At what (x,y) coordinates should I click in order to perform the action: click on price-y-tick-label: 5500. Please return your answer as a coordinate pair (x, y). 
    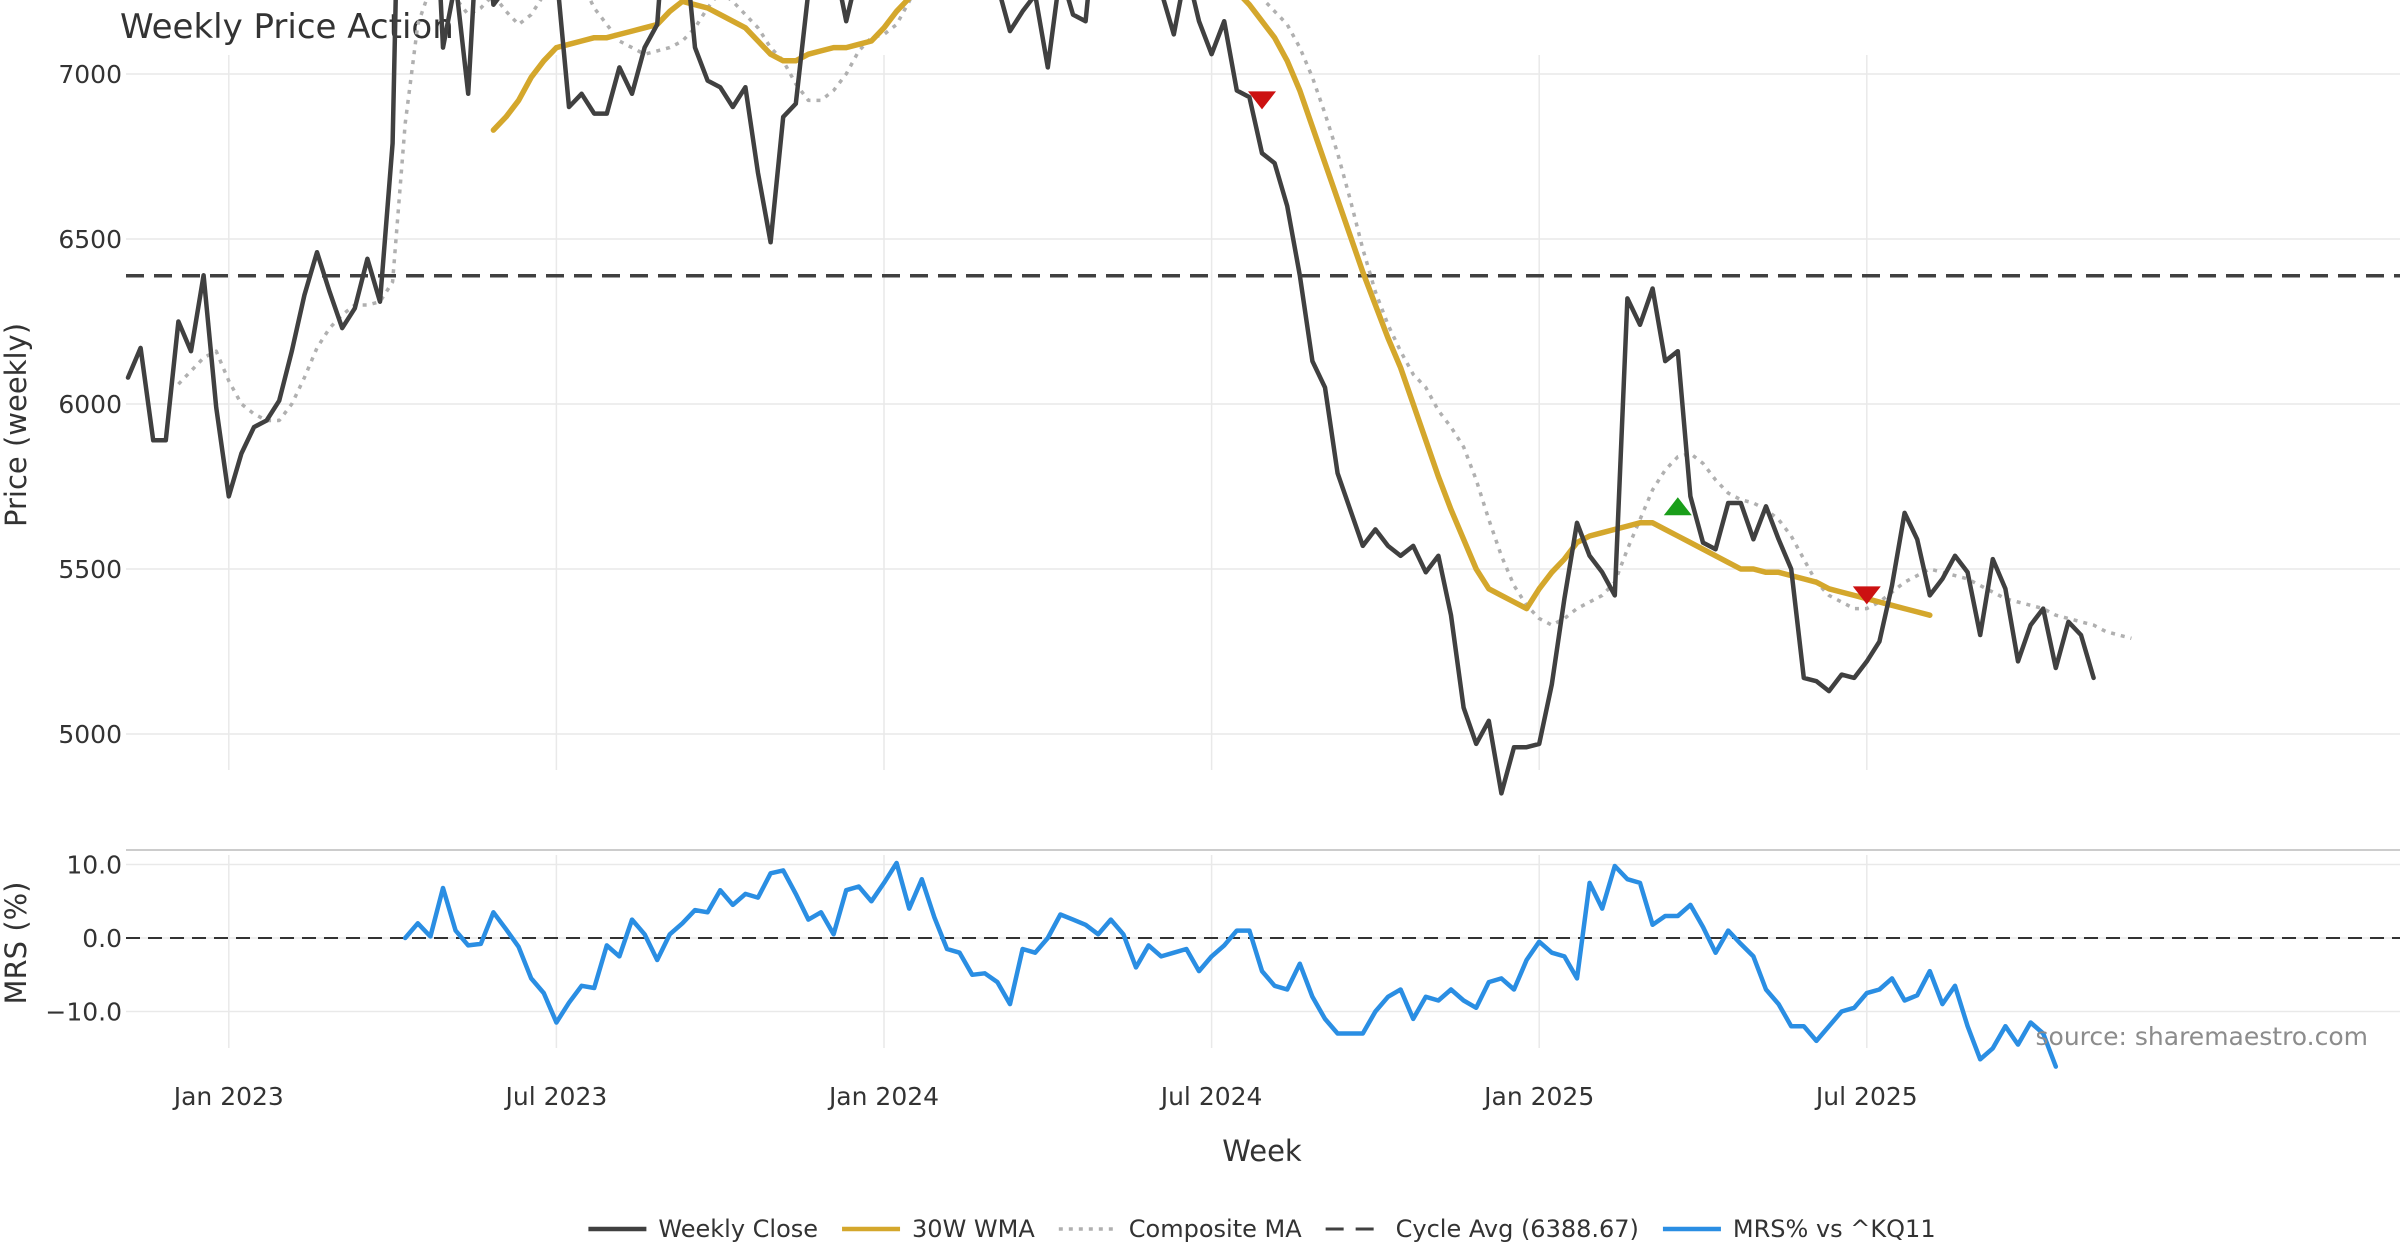
    Looking at the image, I should click on (90, 569).